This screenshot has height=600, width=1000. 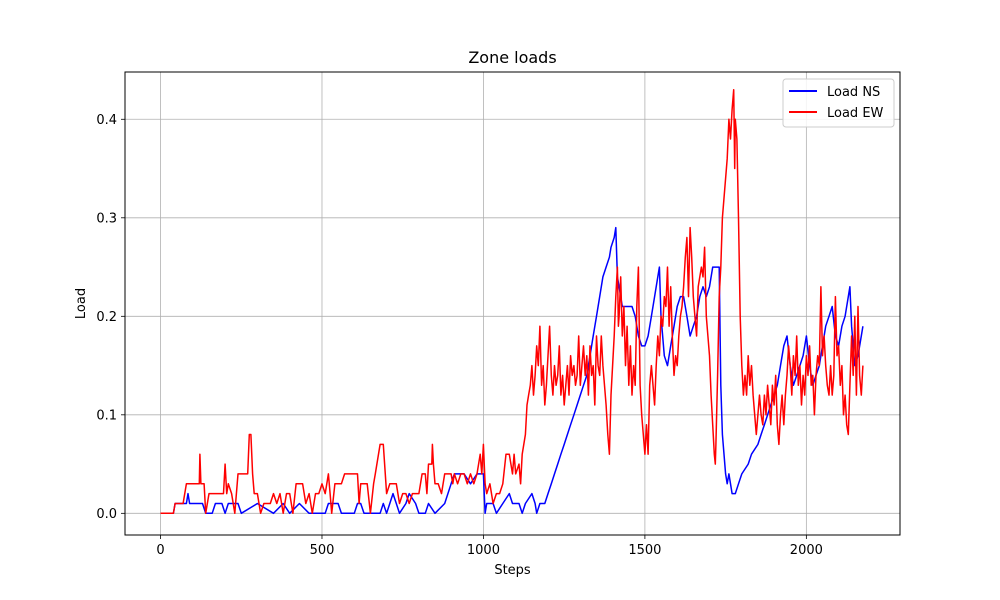 I want to click on y-tick-label: 0.0, so click(x=106, y=514).